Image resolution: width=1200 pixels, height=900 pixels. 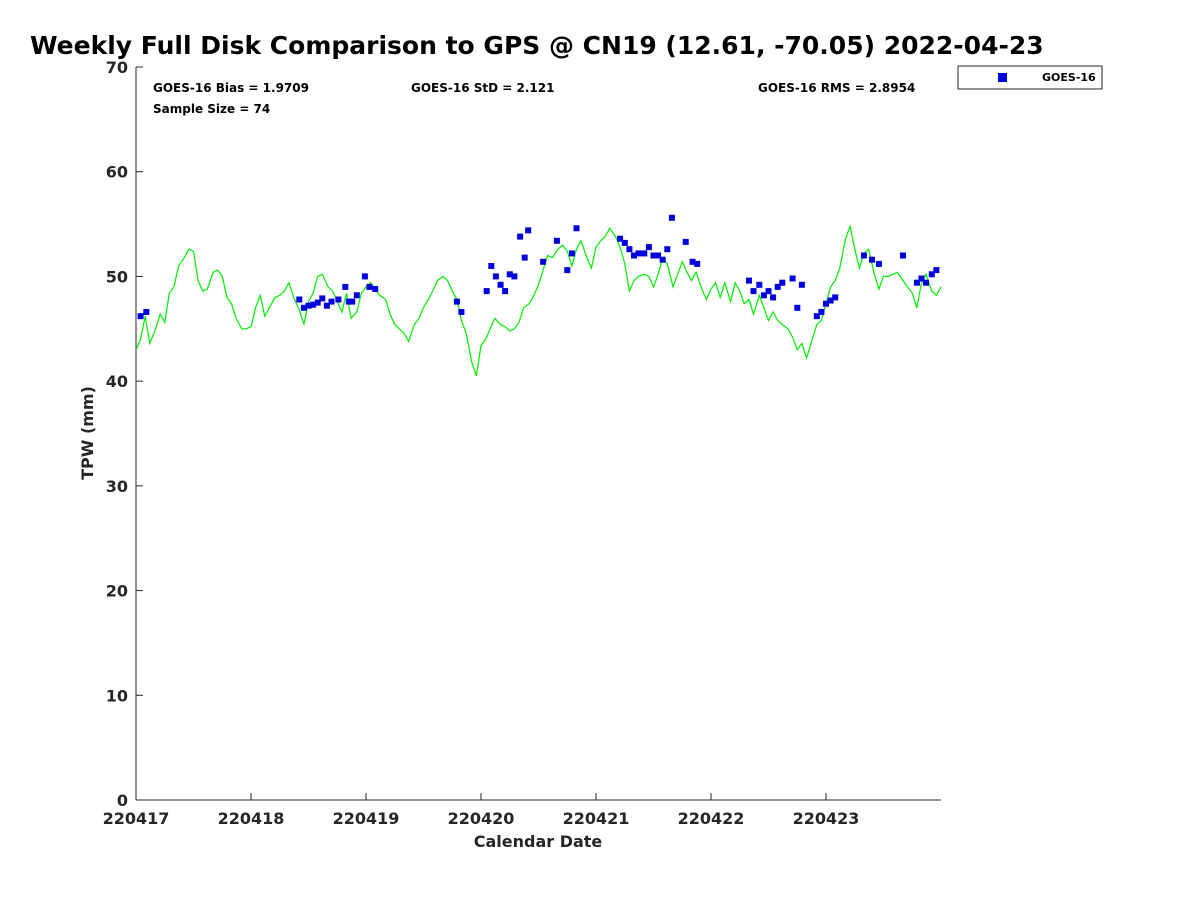 What do you see at coordinates (482, 88) in the screenshot?
I see `std-stat: GOES-16 StD = 2.121` at bounding box center [482, 88].